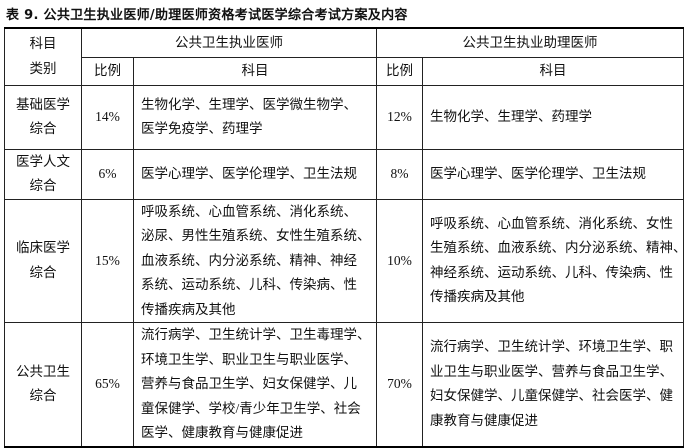 The height and width of the screenshot is (448, 686). Describe the element at coordinates (43, 44) in the screenshot. I see `header-line: 科目` at that location.